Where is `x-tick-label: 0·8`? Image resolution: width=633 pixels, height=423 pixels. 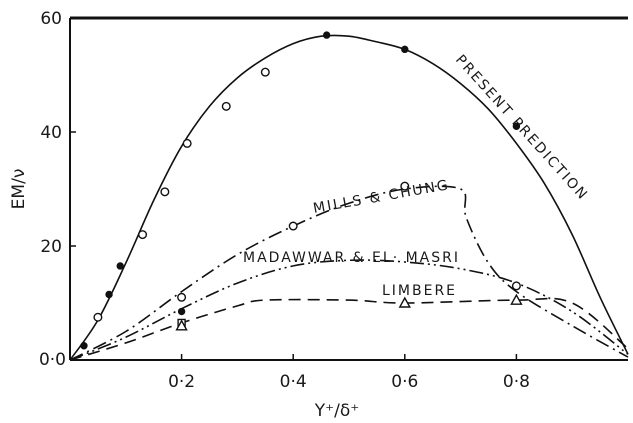 x-tick-label: 0·8 is located at coordinates (516, 382).